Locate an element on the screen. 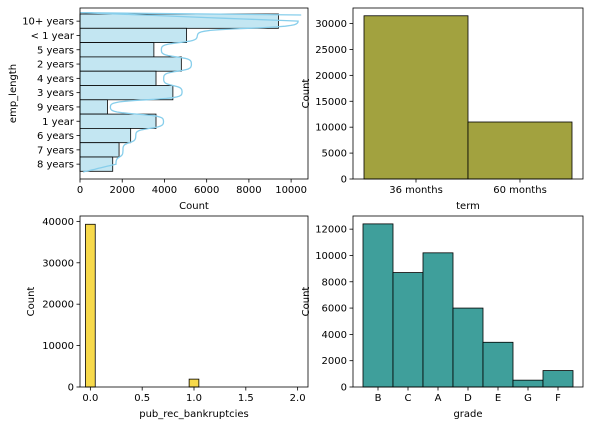 The image size is (590, 426). x-tick-label: G is located at coordinates (528, 398).